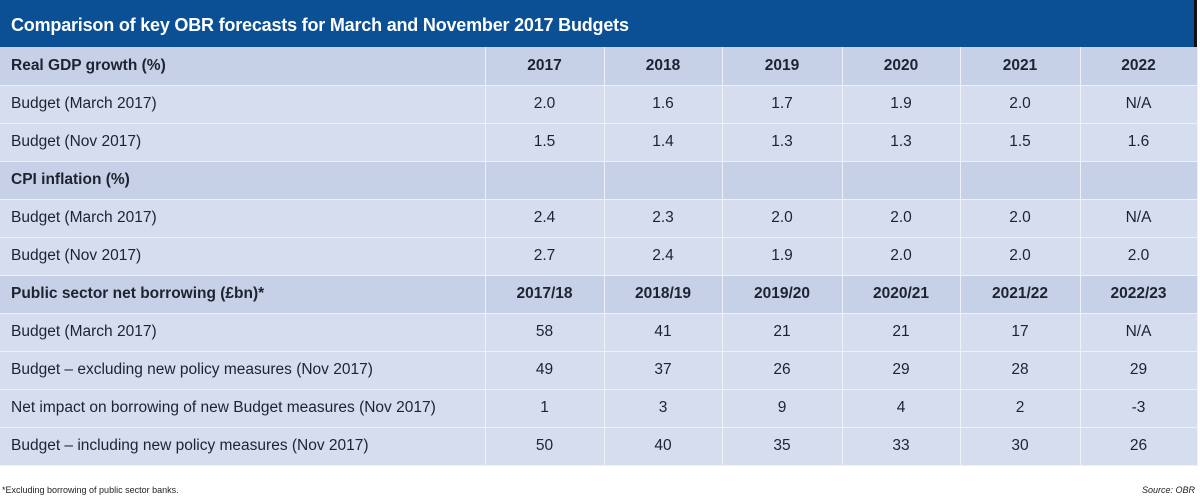 This screenshot has height=503, width=1200. I want to click on table-cell: 1.7, so click(782, 104).